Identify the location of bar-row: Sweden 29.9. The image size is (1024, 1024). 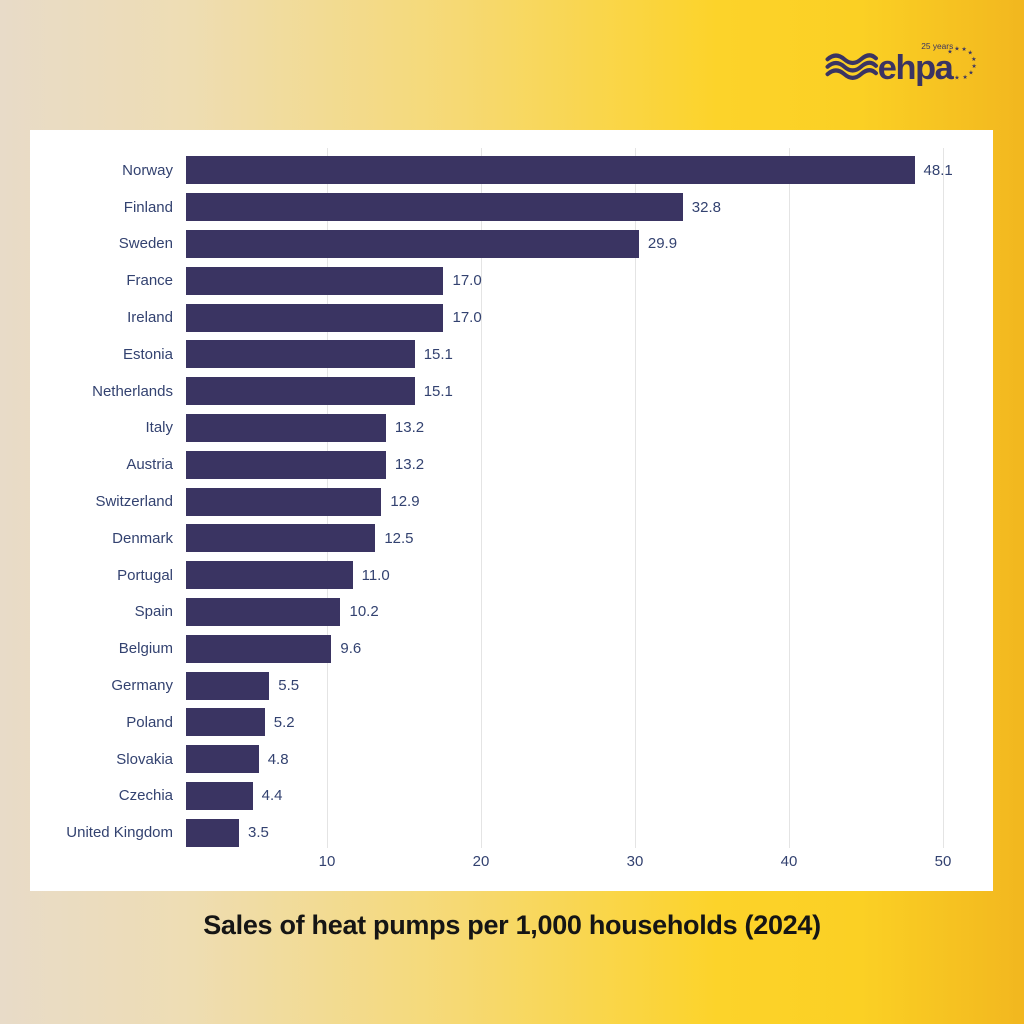
(505, 244).